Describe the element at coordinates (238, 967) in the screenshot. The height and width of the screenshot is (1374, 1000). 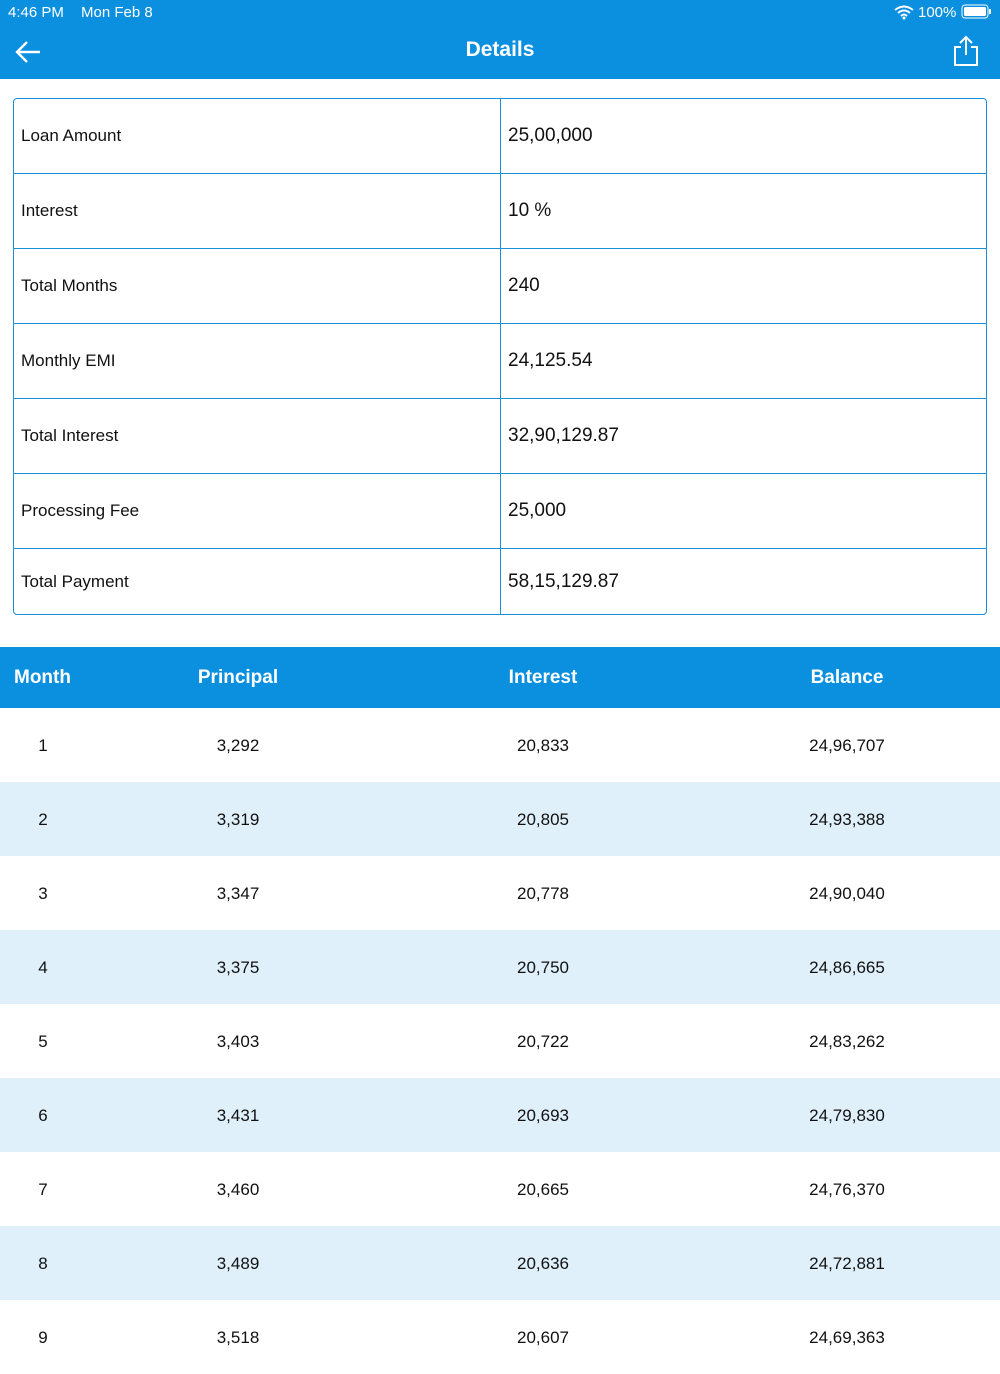
I see `schedule-cell: 3,375` at that location.